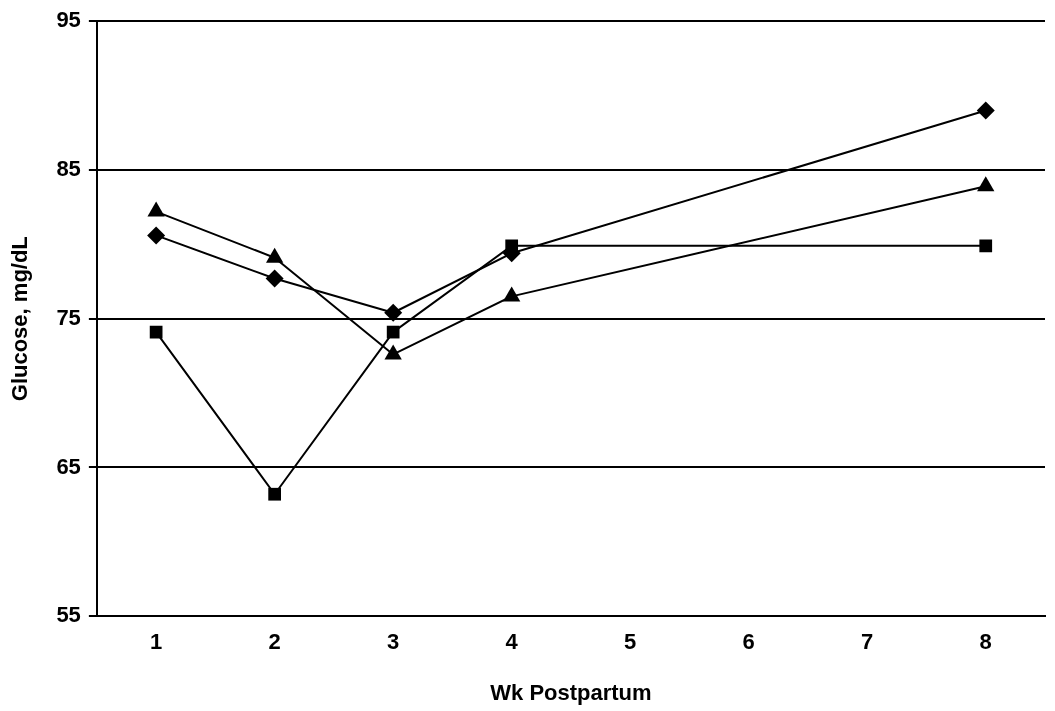 The image size is (1055, 711). Describe the element at coordinates (20, 319) in the screenshot. I see `y-axis-title: Glucose, mg/dL` at that location.